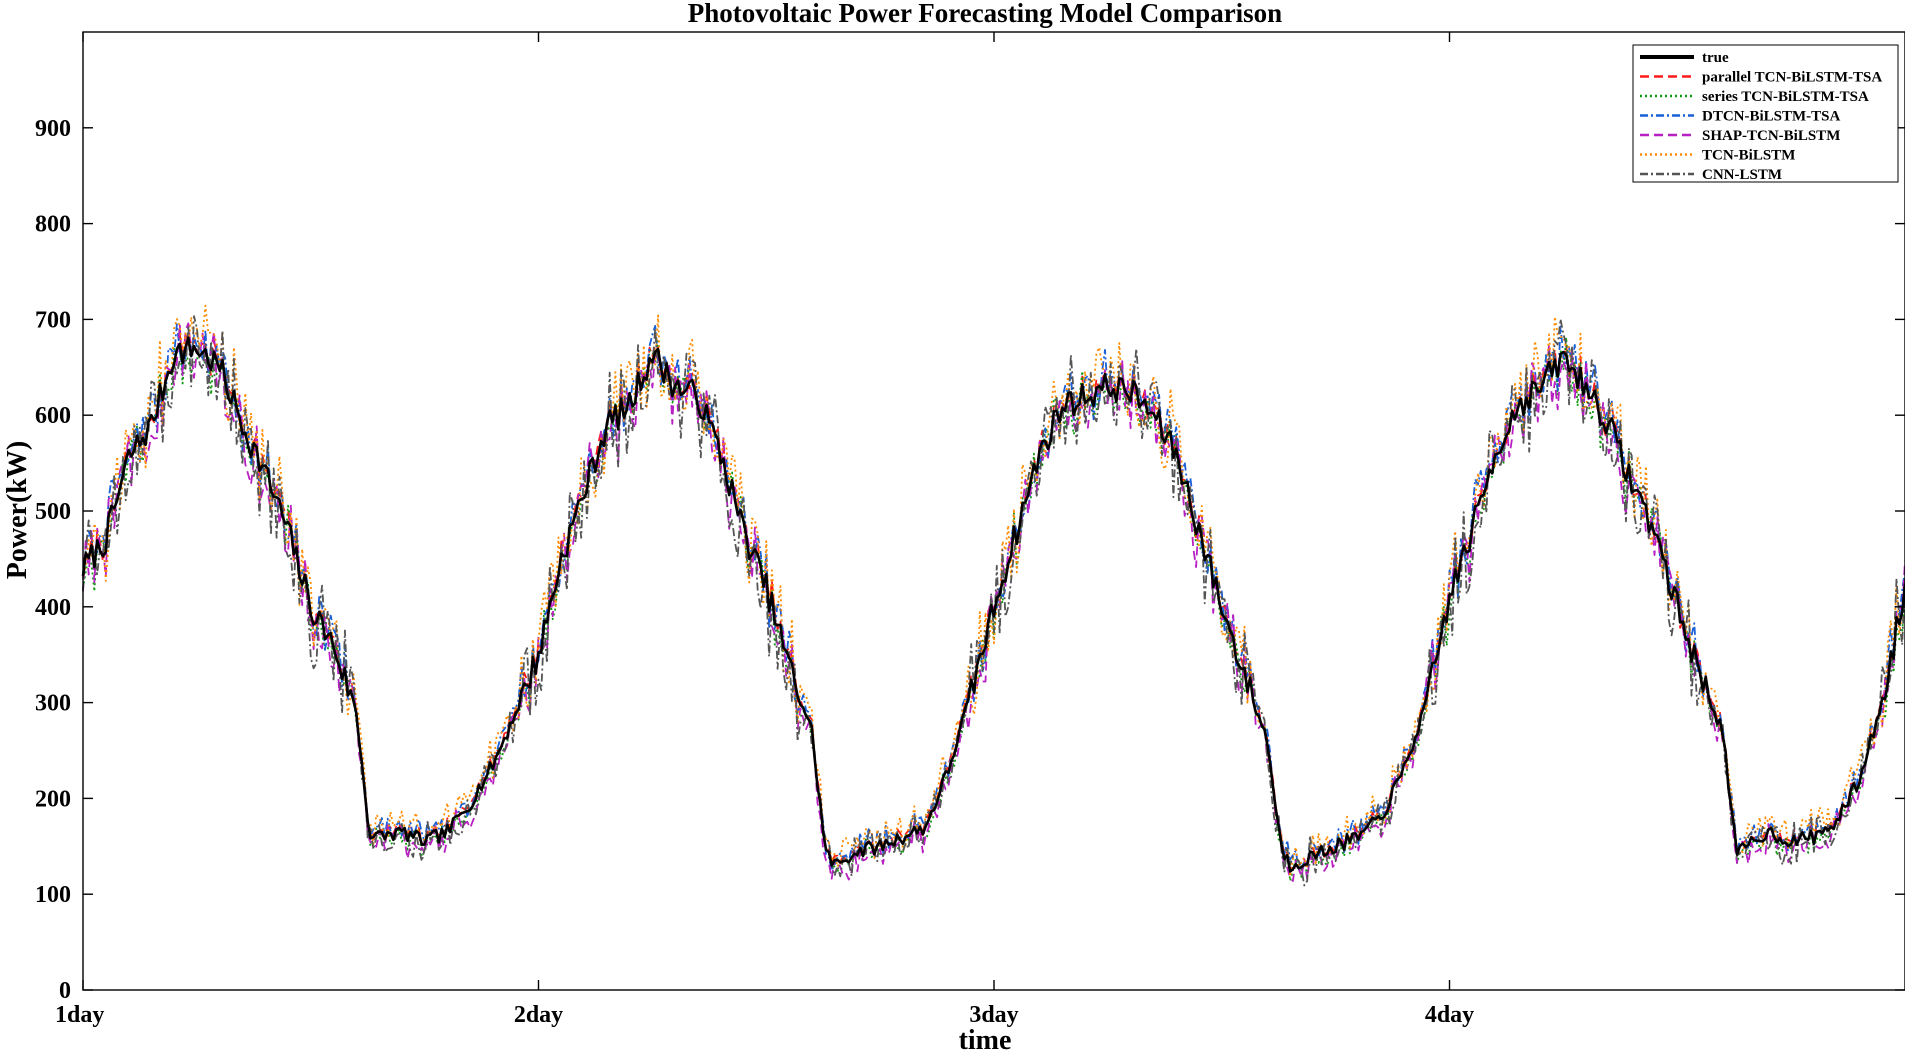  I want to click on y-tick-label: 100, so click(53, 895).